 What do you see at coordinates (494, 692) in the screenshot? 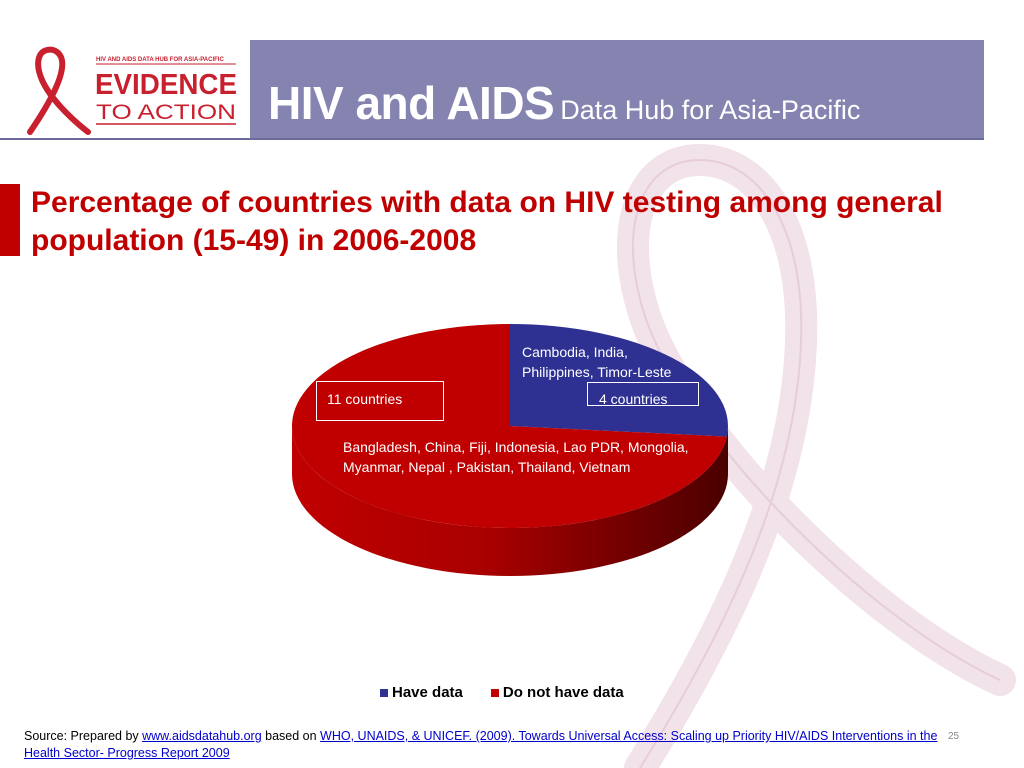
I see `legend-swatch-no-data` at bounding box center [494, 692].